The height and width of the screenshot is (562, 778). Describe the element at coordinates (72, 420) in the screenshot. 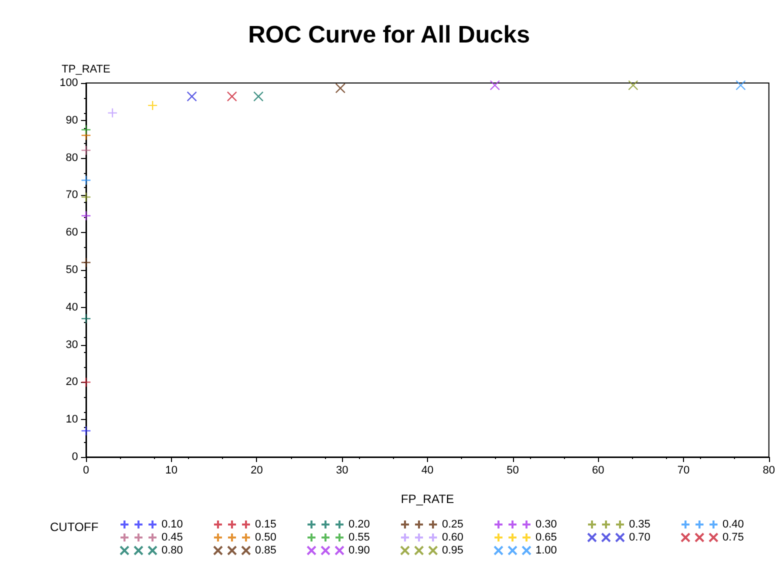

I see `y-tick-label: 10` at that location.